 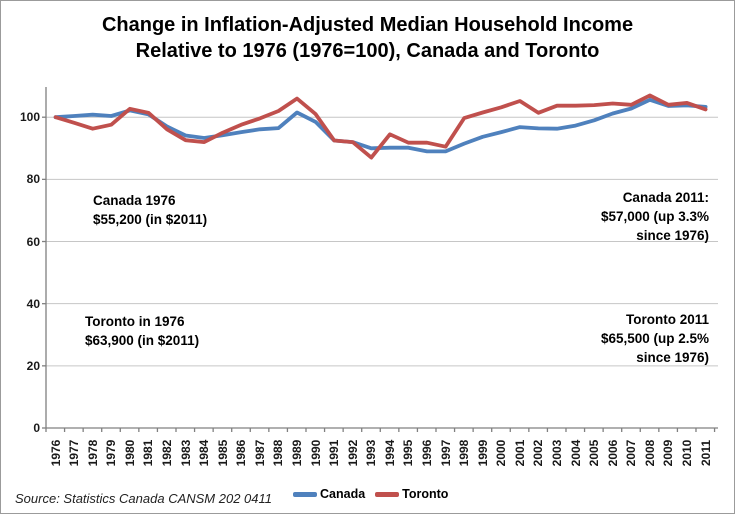 What do you see at coordinates (134, 200) in the screenshot?
I see `annotation-line: Canada 1976` at bounding box center [134, 200].